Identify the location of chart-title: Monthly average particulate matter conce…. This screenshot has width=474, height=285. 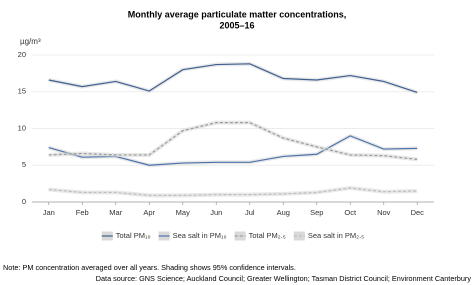
(237, 14).